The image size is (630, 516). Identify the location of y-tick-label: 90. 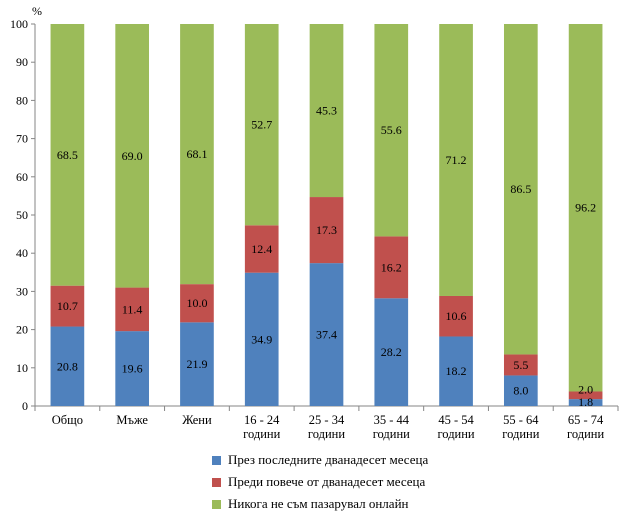
(22, 62).